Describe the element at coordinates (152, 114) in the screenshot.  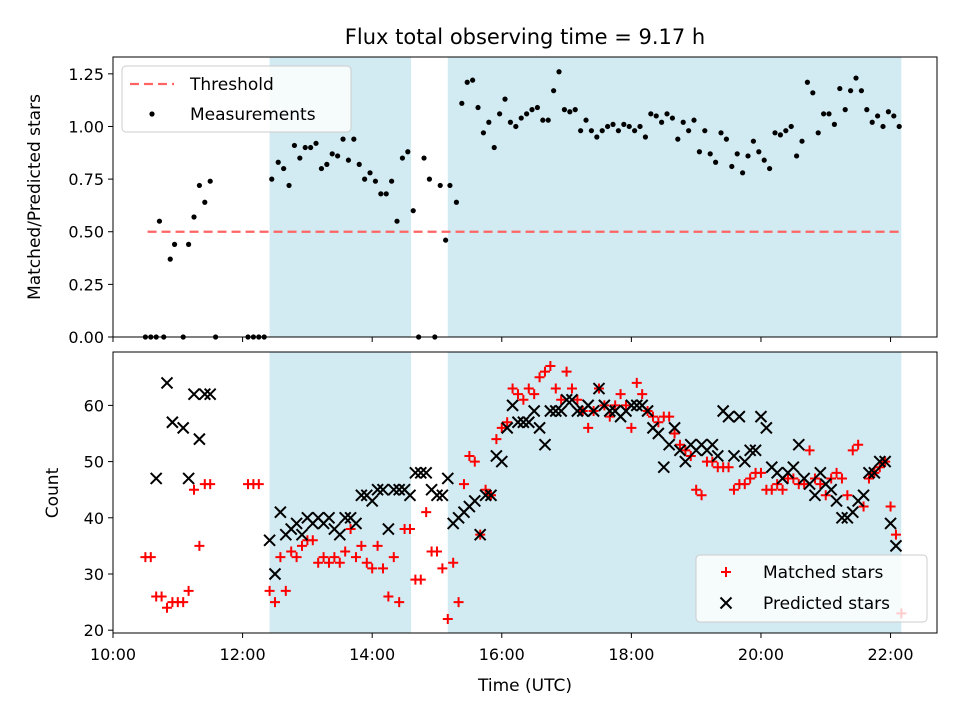
I see `legend-measurement-swatch` at that location.